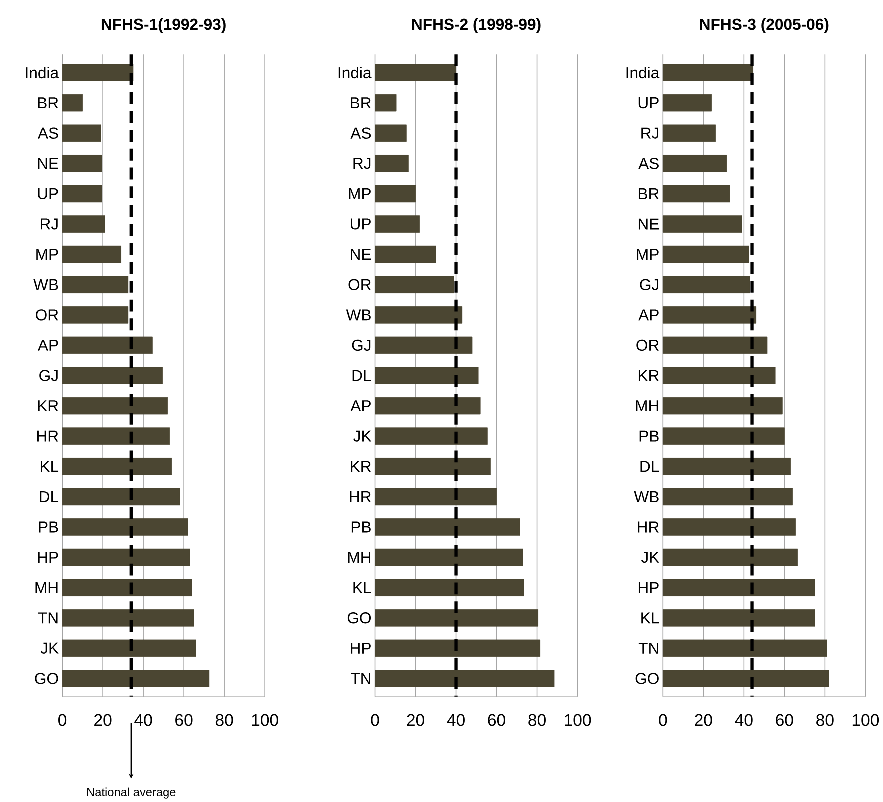 The image size is (883, 802). What do you see at coordinates (703, 720) in the screenshot?
I see `x-tick-label: 20` at bounding box center [703, 720].